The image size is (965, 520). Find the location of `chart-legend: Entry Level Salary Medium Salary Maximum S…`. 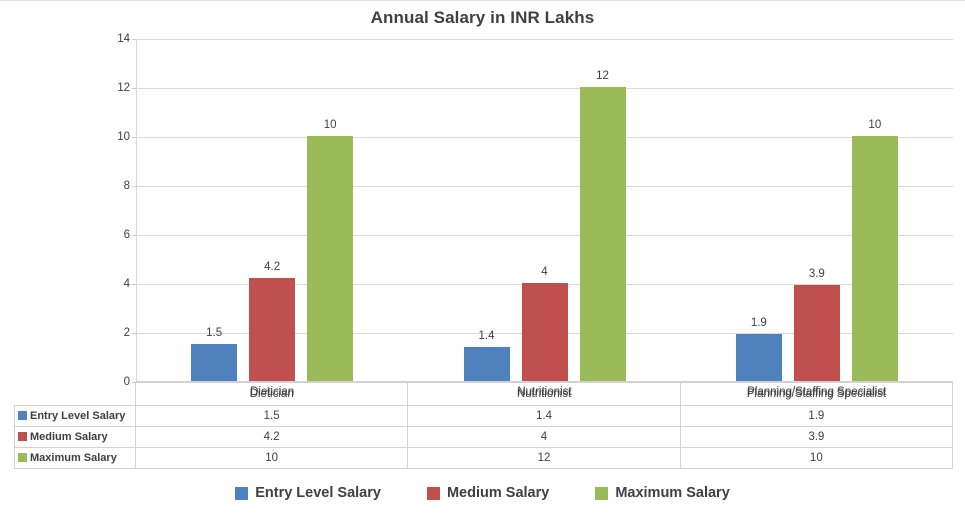

chart-legend: Entry Level Salary Medium Salary Maximum S… is located at coordinates (482, 493).